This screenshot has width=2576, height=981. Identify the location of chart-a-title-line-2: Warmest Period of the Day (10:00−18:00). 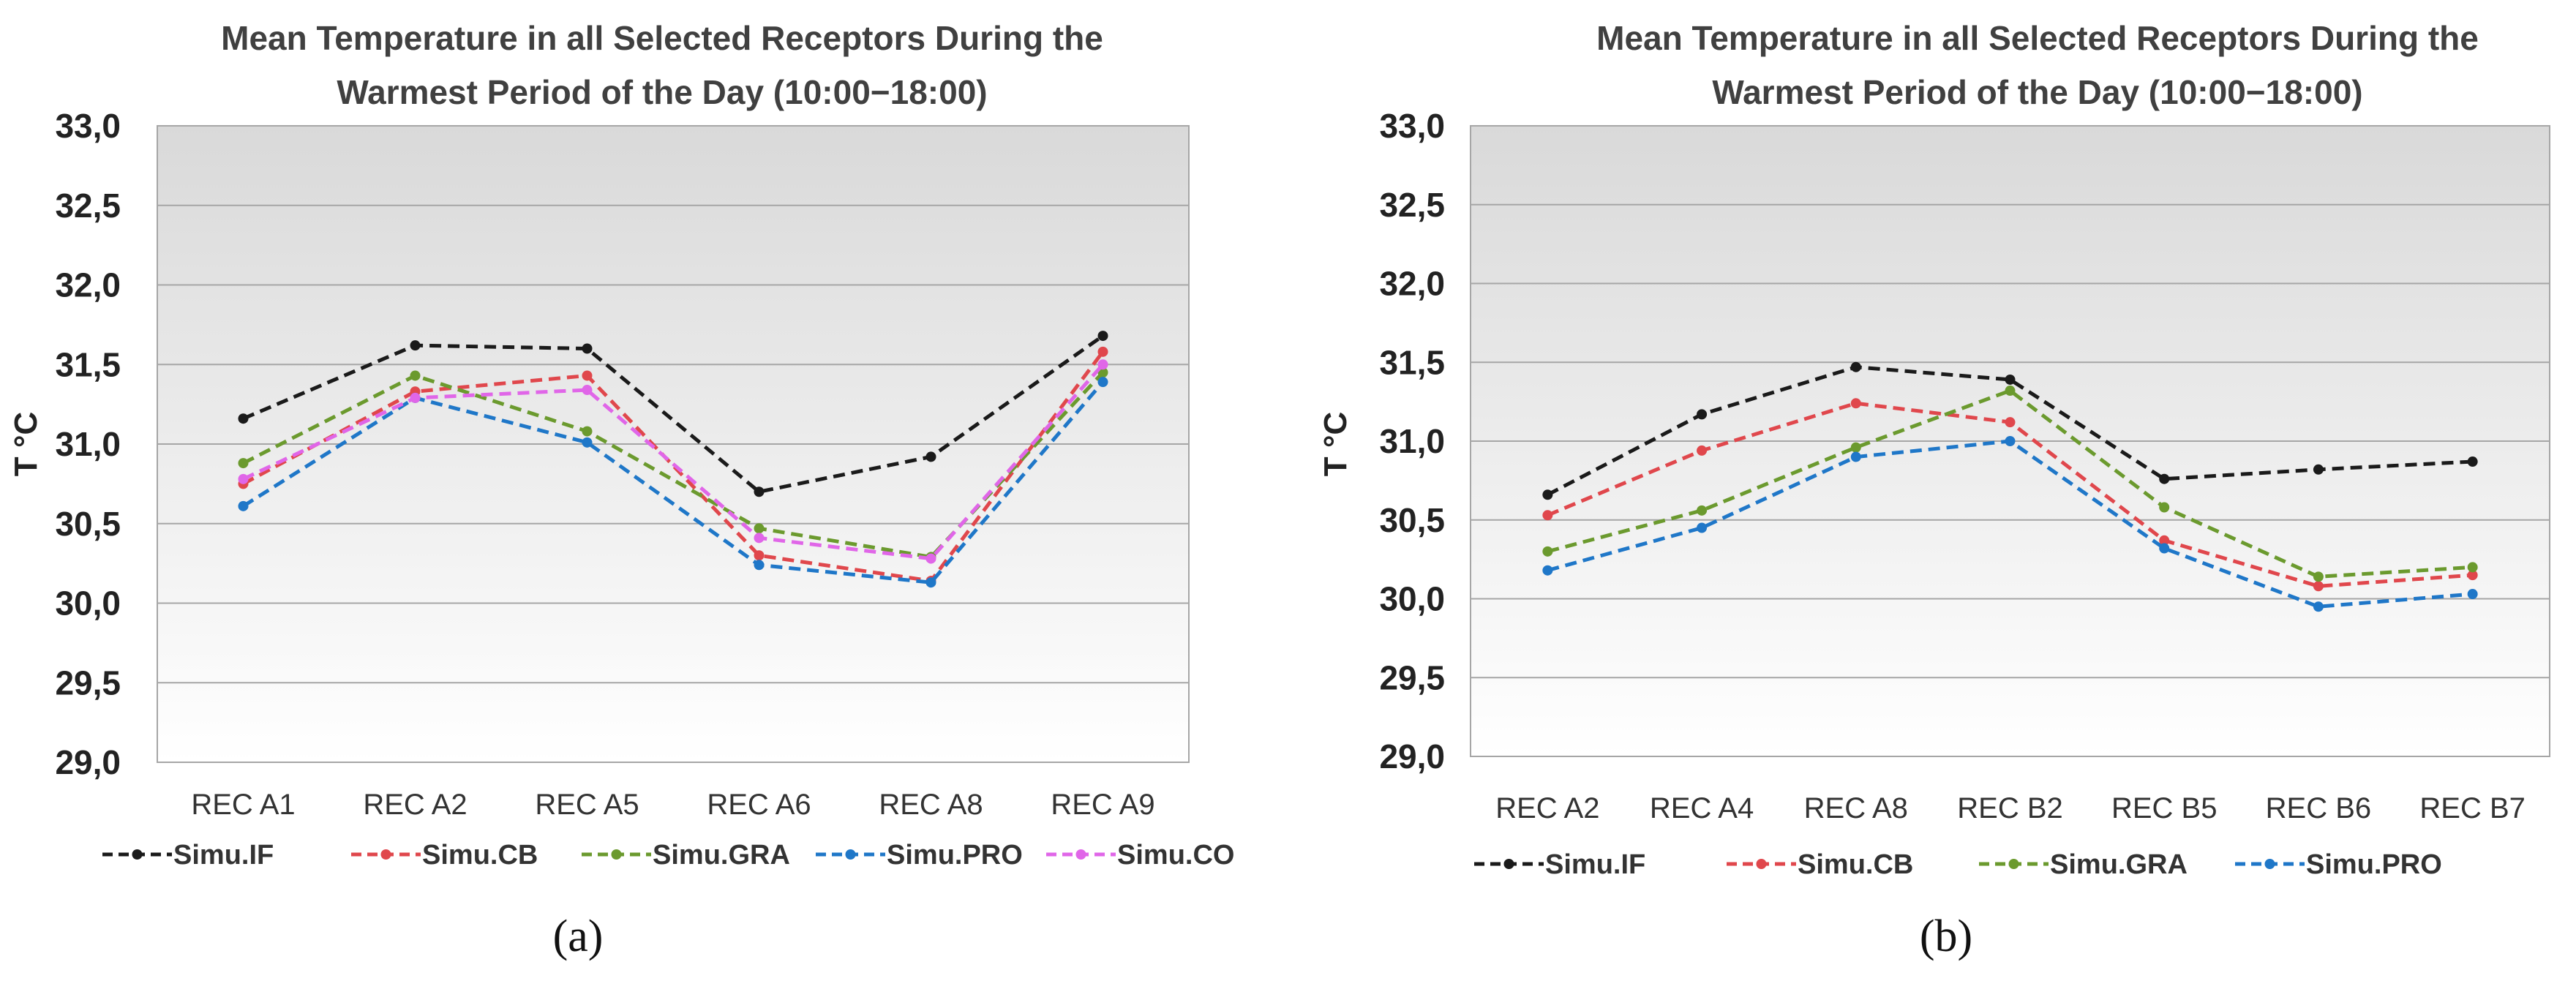
(662, 92).